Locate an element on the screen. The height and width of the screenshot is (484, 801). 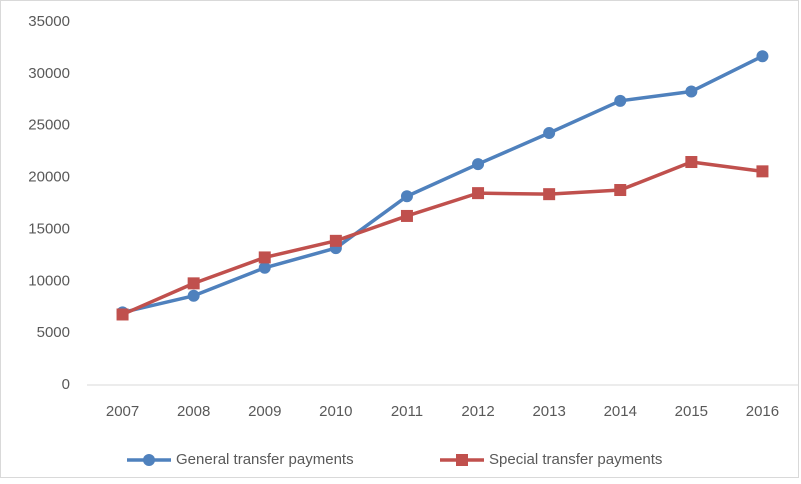
x-tick-label: 2009 is located at coordinates (264, 411).